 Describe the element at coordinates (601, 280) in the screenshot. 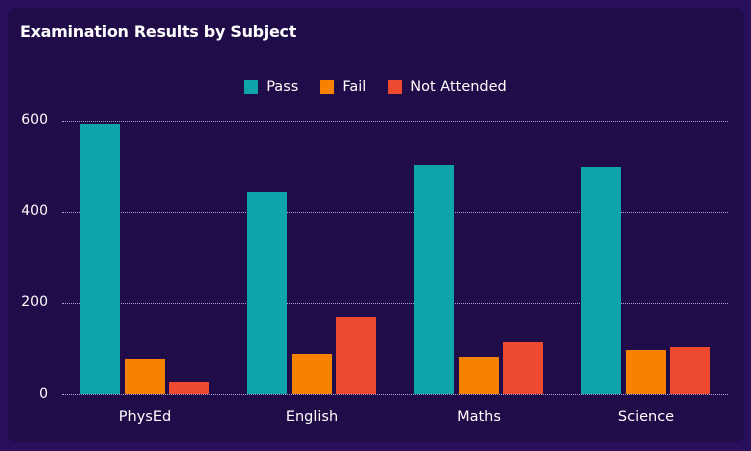

I see `bar-pass-science` at that location.